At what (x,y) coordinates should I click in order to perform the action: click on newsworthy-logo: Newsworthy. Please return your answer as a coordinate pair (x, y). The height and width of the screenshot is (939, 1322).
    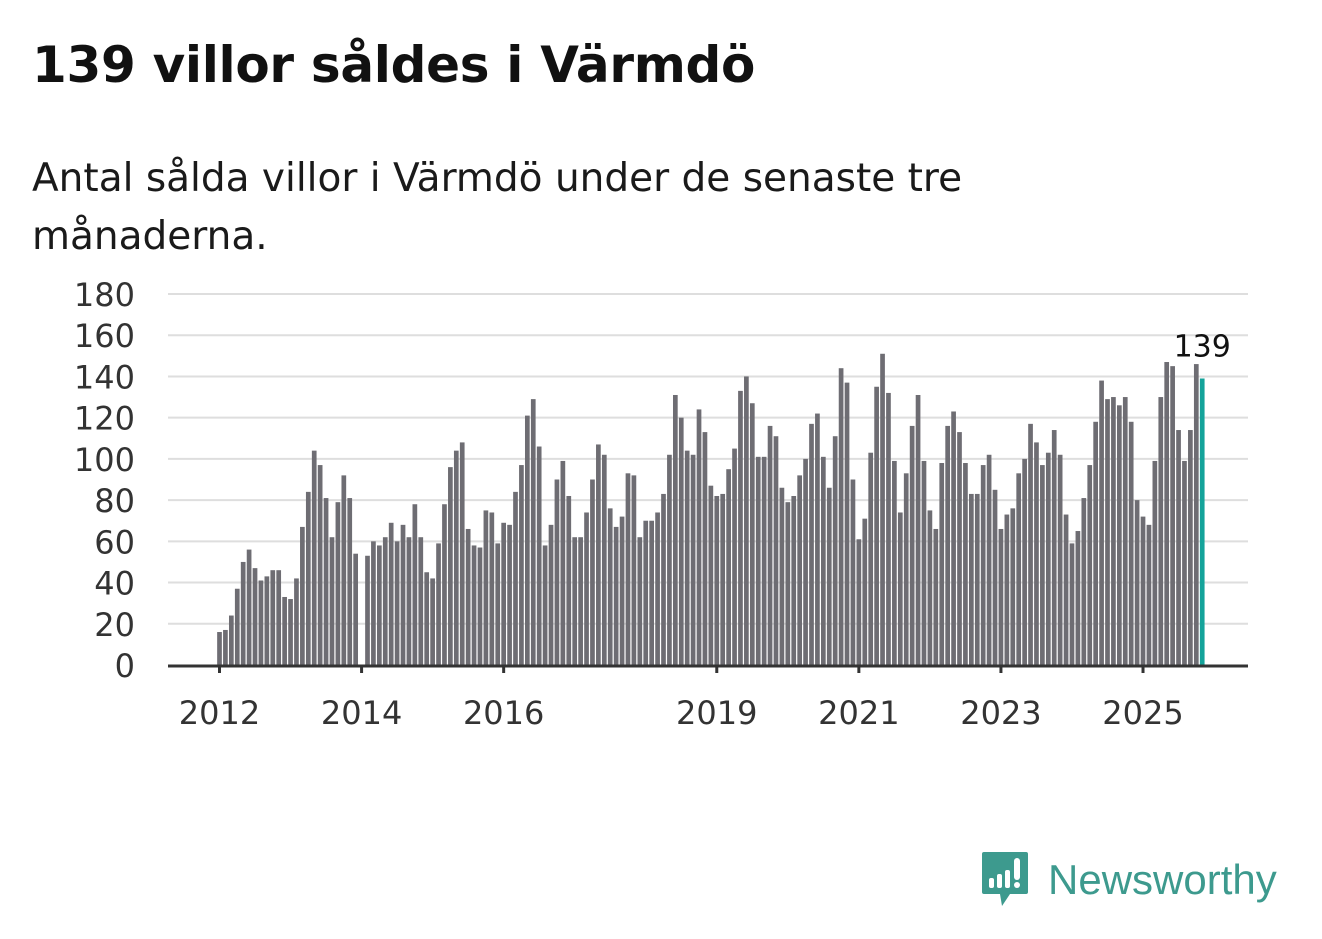
    Looking at the image, I should click on (1128, 880).